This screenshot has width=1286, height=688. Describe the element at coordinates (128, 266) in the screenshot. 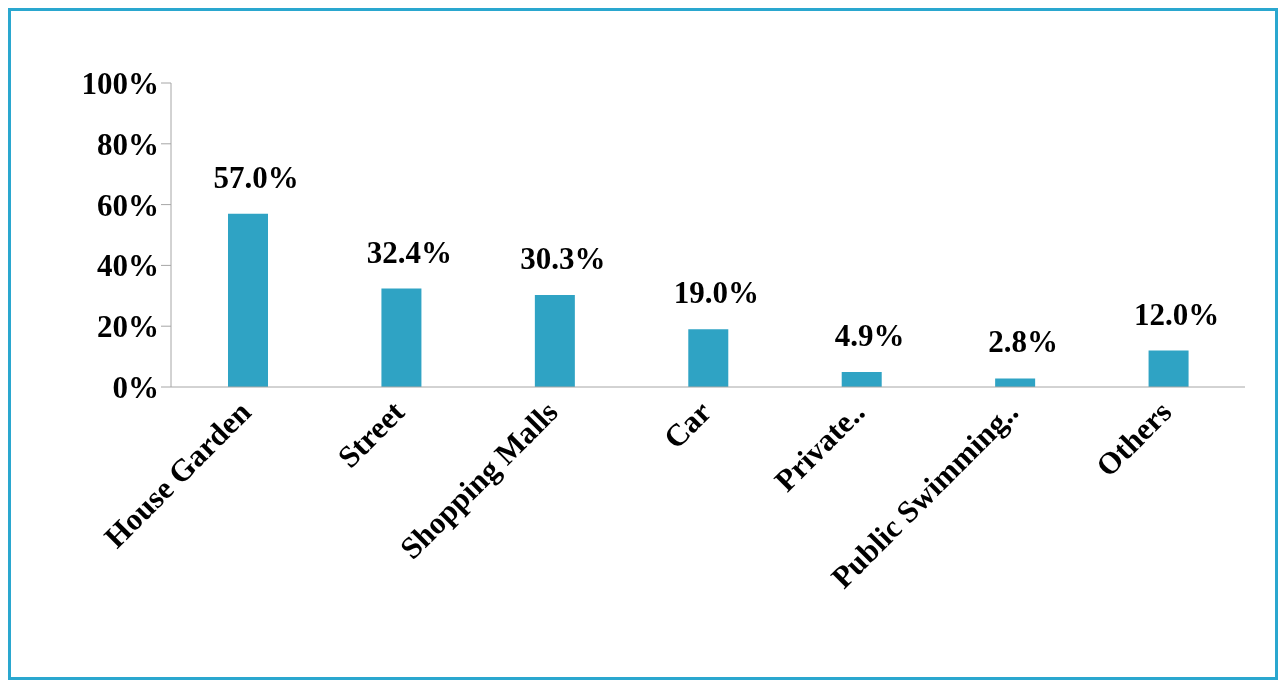

I see `y-tick-label: 40%` at that location.